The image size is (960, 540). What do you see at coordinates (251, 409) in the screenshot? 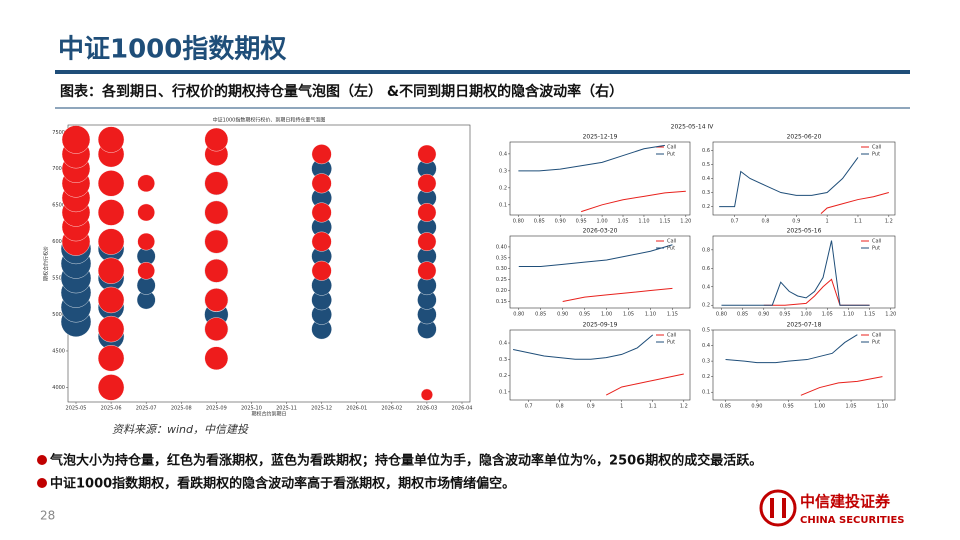
I see `x-tick-label: 2025-10` at bounding box center [251, 409].